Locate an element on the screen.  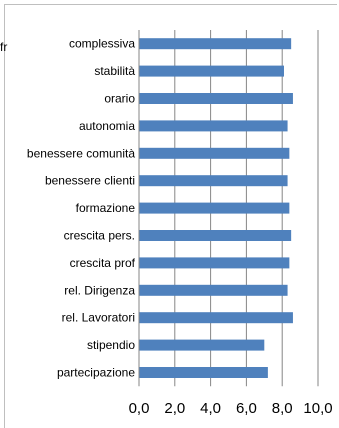
category-label: complessiva is located at coordinates (102, 44).